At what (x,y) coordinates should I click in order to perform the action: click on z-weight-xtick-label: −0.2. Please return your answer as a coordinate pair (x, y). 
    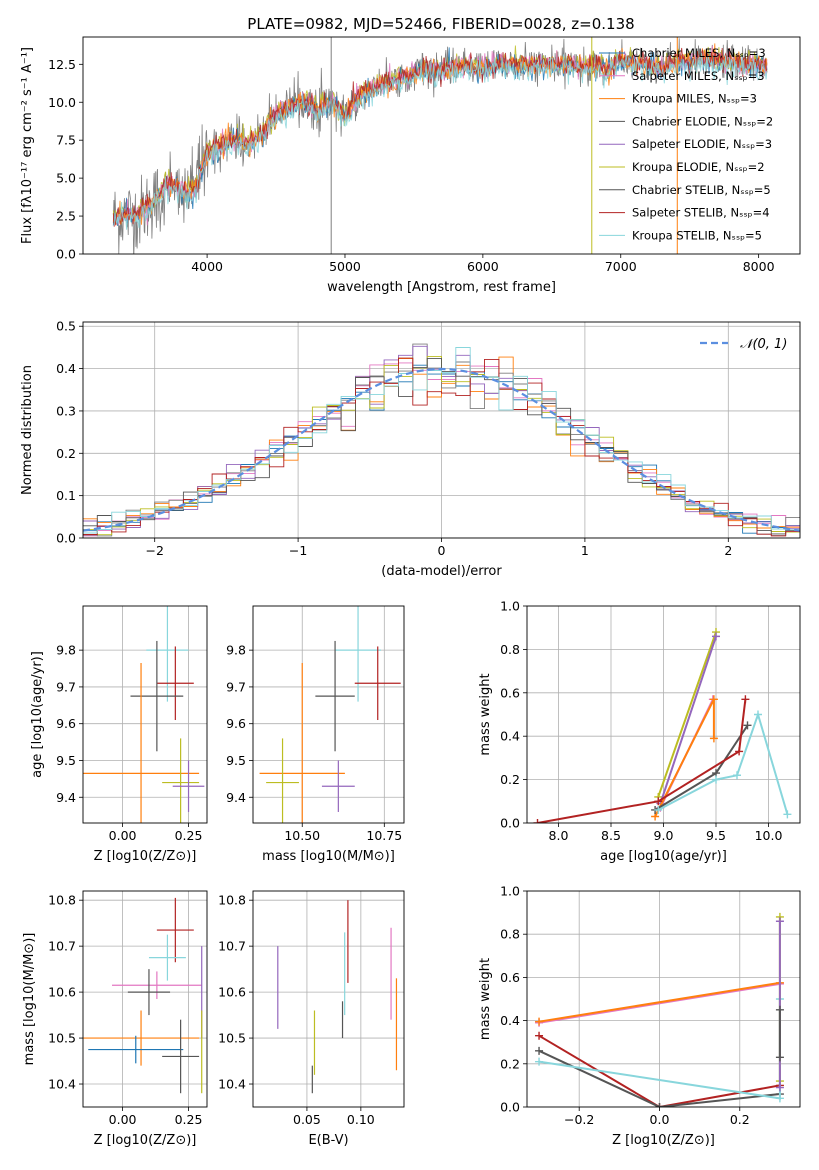
    Looking at the image, I should click on (579, 1119).